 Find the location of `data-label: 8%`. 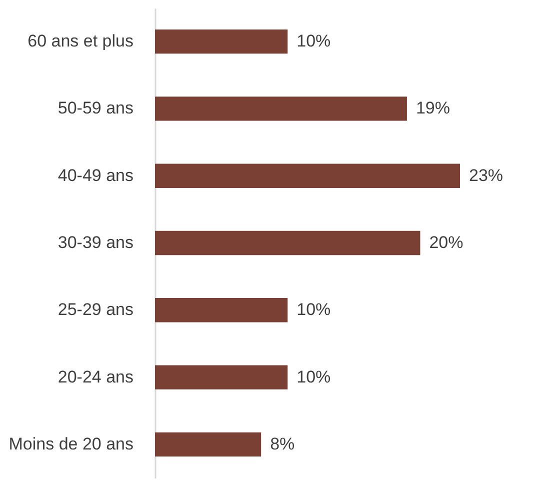

data-label: 8% is located at coordinates (282, 444).